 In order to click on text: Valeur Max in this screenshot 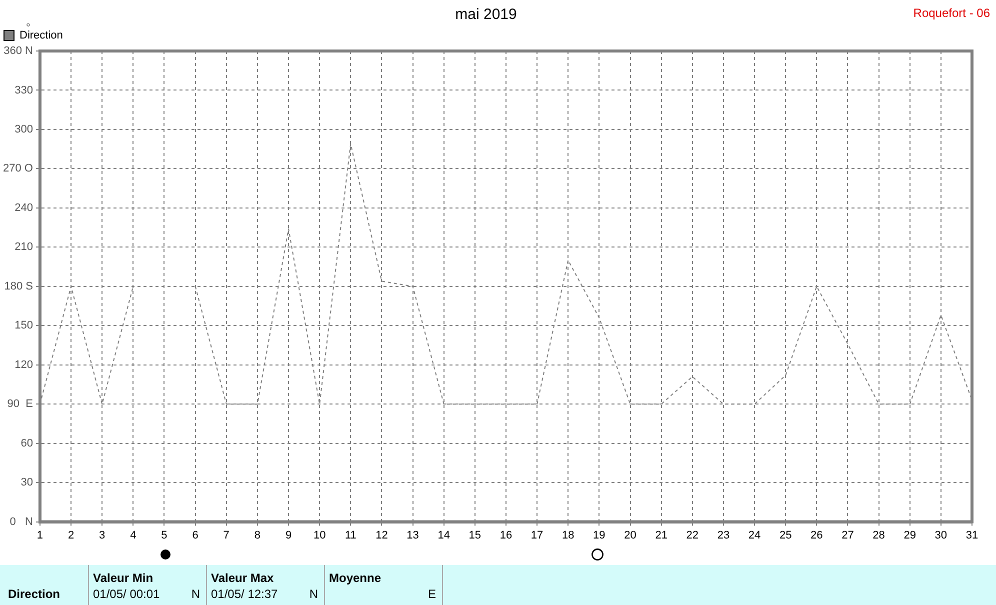, I will do `click(242, 578)`.